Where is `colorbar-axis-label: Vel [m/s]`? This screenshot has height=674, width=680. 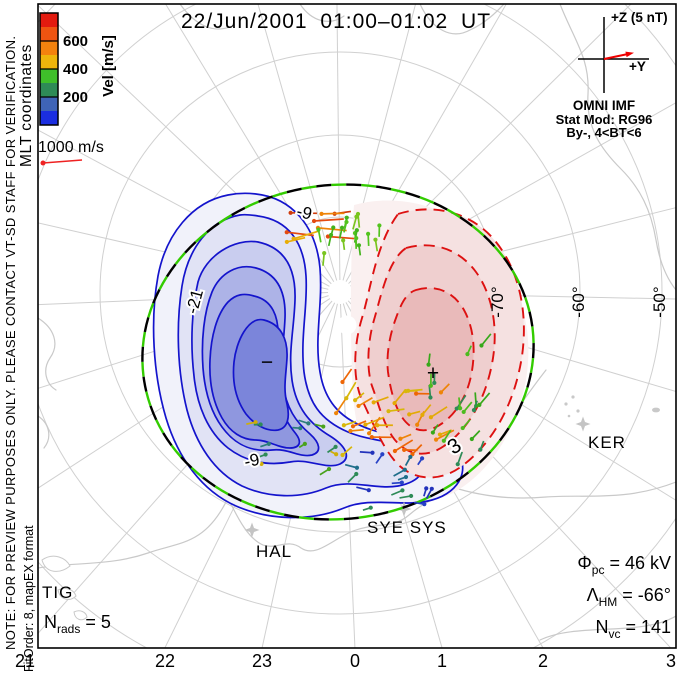 colorbar-axis-label: Vel [m/s] is located at coordinates (108, 66).